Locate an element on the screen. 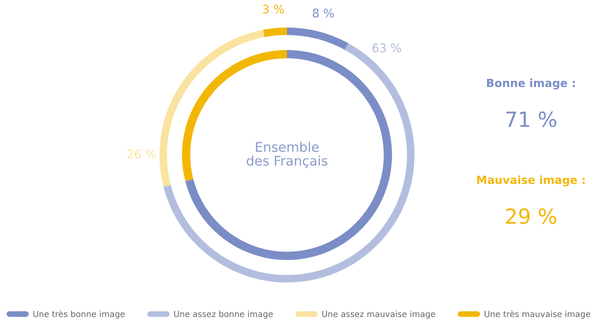 The height and width of the screenshot is (323, 600). data-label: 3 % is located at coordinates (273, 9).